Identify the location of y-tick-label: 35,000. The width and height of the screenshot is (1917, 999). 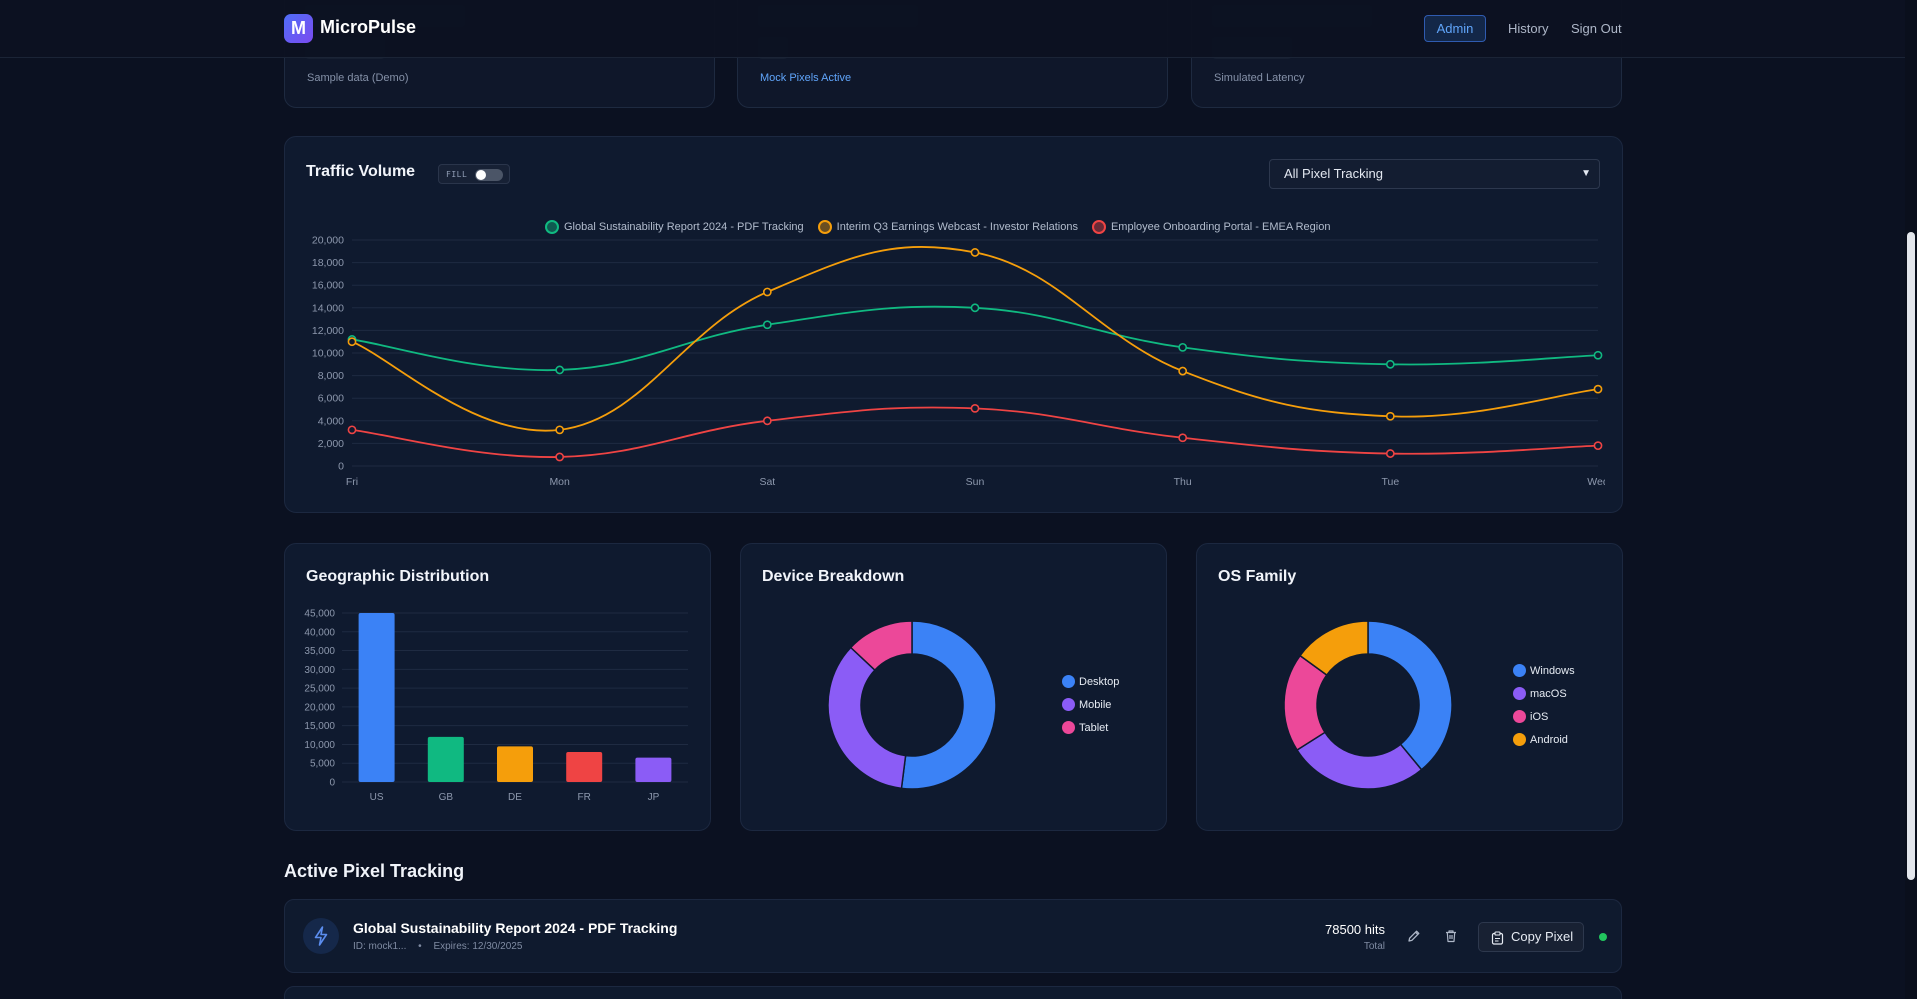
(319, 651).